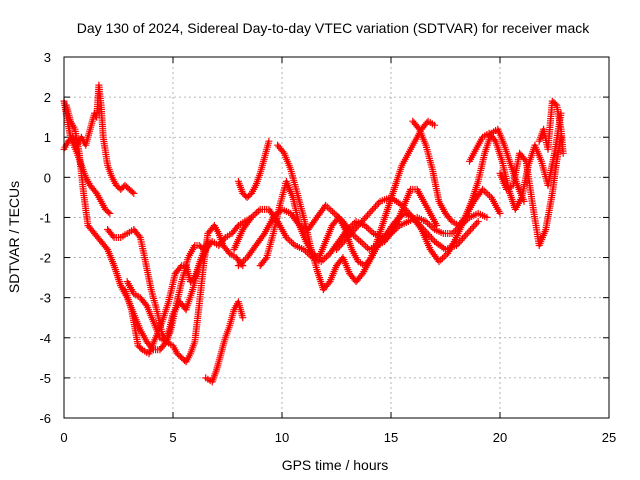  Describe the element at coordinates (45, 378) in the screenshot. I see `y-tick-label: -5` at that location.